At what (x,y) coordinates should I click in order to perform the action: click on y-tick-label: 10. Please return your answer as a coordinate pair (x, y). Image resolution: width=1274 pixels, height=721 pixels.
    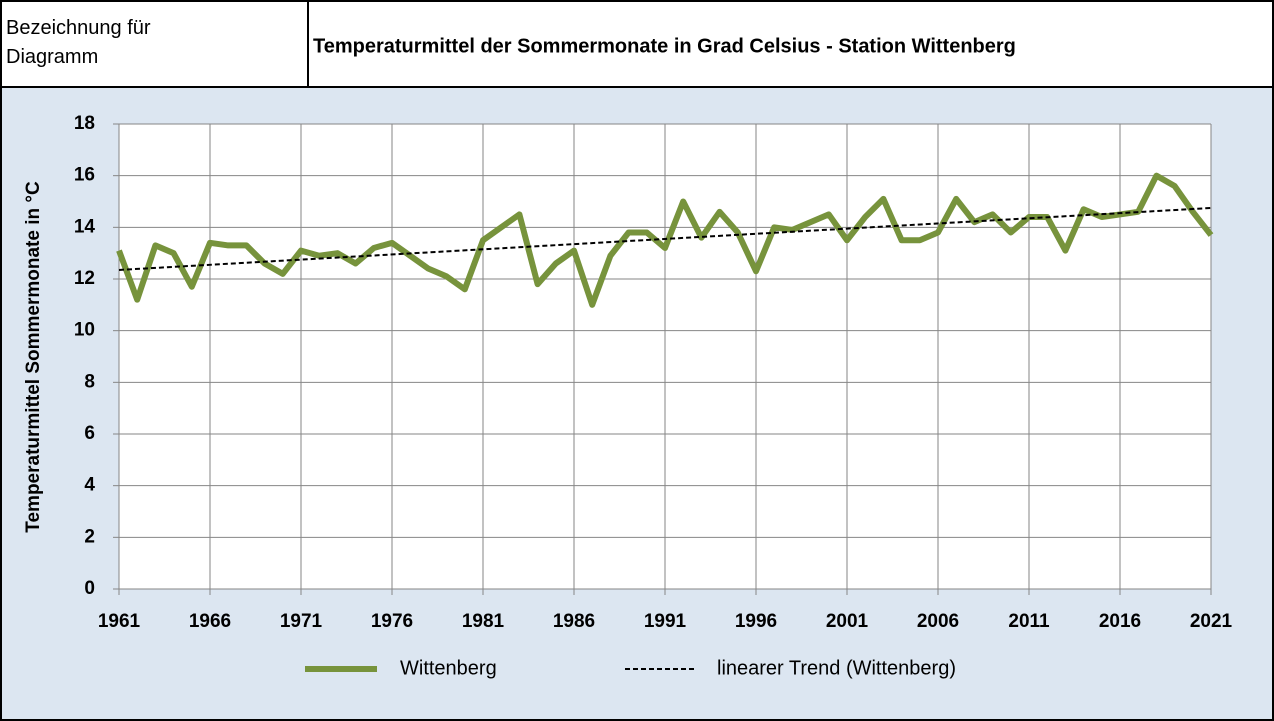
    Looking at the image, I should click on (84, 330).